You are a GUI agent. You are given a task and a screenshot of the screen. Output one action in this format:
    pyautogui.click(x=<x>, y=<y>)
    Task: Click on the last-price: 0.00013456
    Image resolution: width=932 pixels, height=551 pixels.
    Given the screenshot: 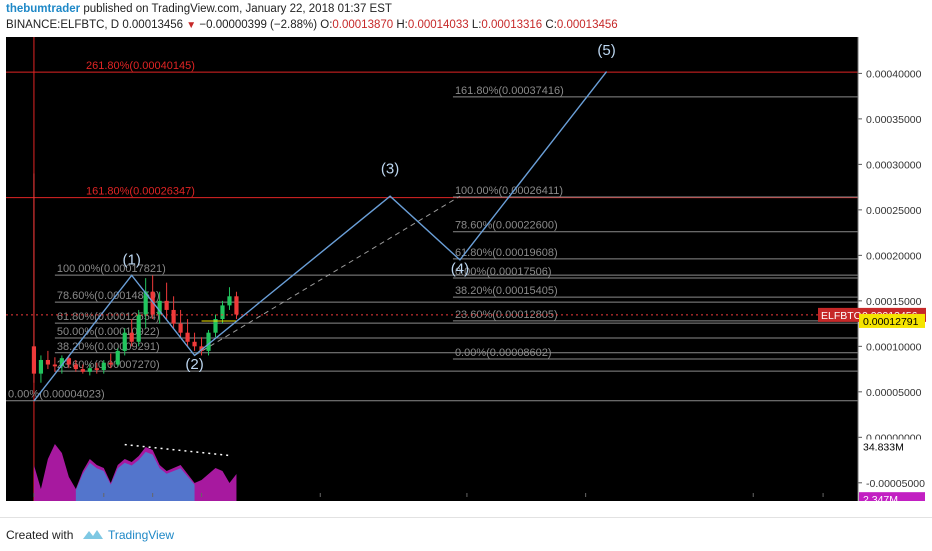 What is the action you would take?
    pyautogui.click(x=153, y=25)
    